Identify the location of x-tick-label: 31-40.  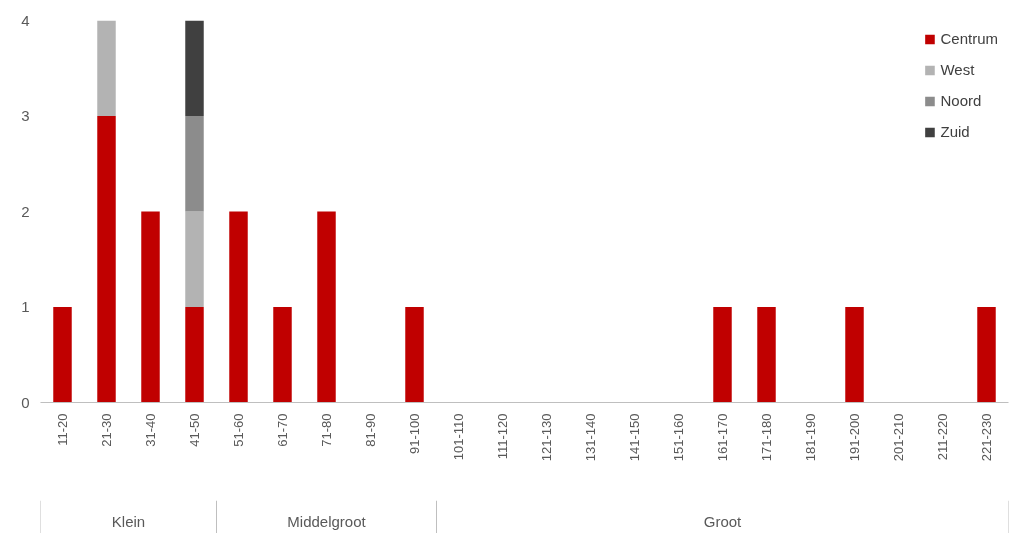
(150, 430).